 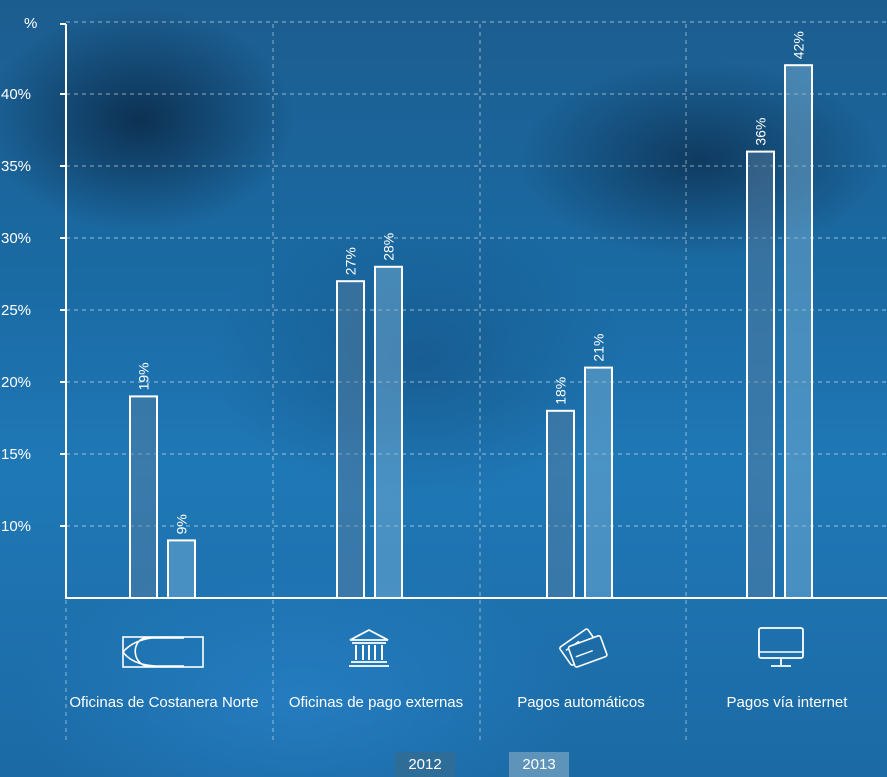 What do you see at coordinates (376, 702) in the screenshot?
I see `category-label: Oficinas de pago externas` at bounding box center [376, 702].